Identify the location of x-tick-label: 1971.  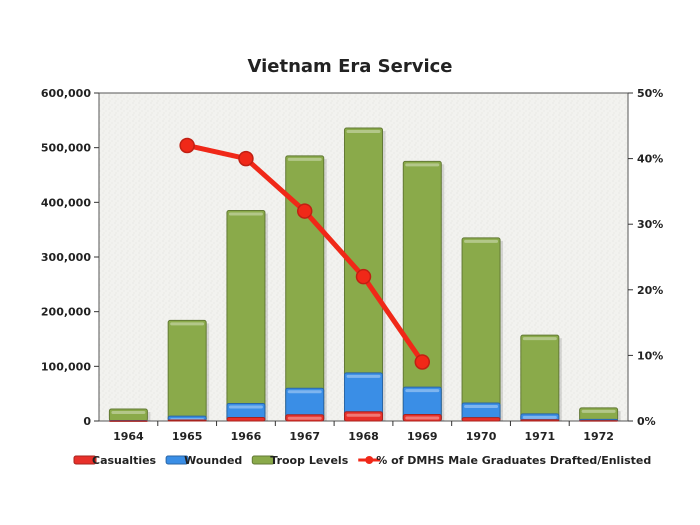
(540, 436).